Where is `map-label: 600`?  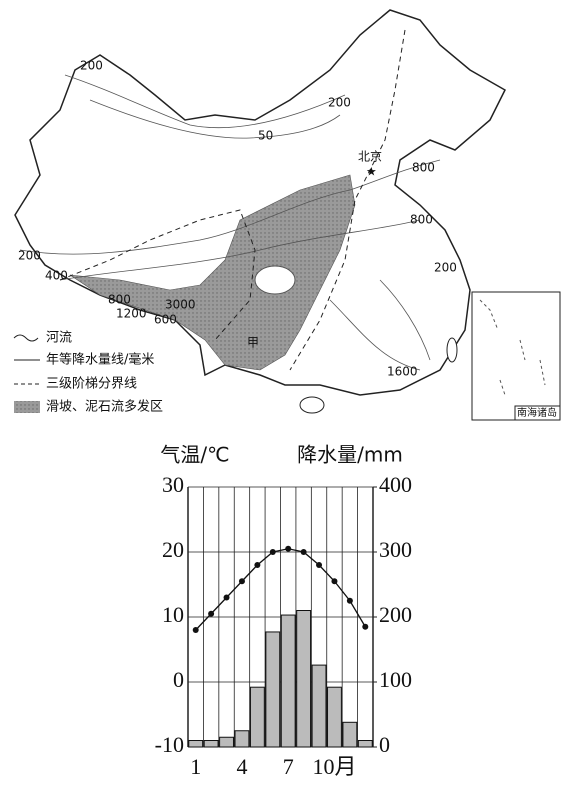
map-label: 600 is located at coordinates (165, 320).